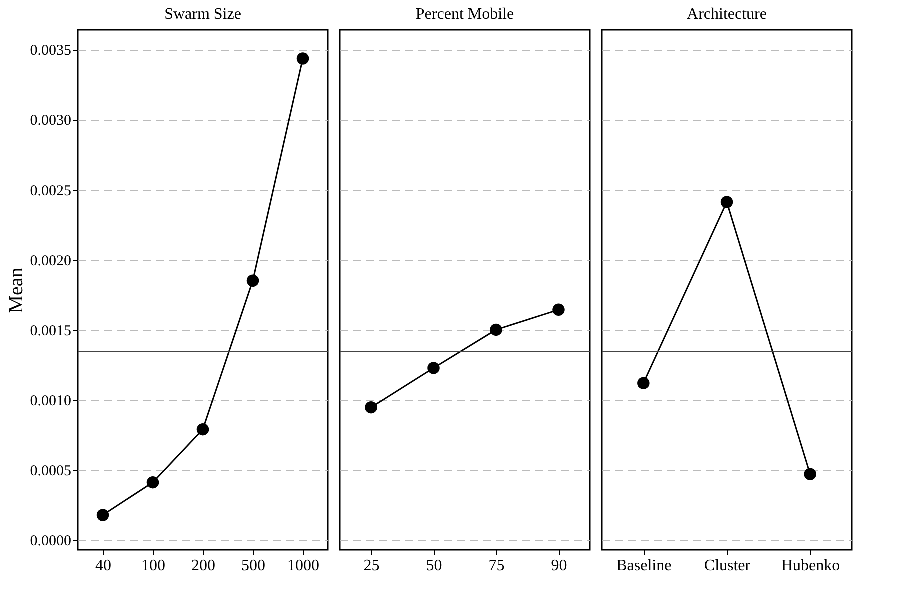  Describe the element at coordinates (727, 14) in the screenshot. I see `chart-title: Architecture` at that location.